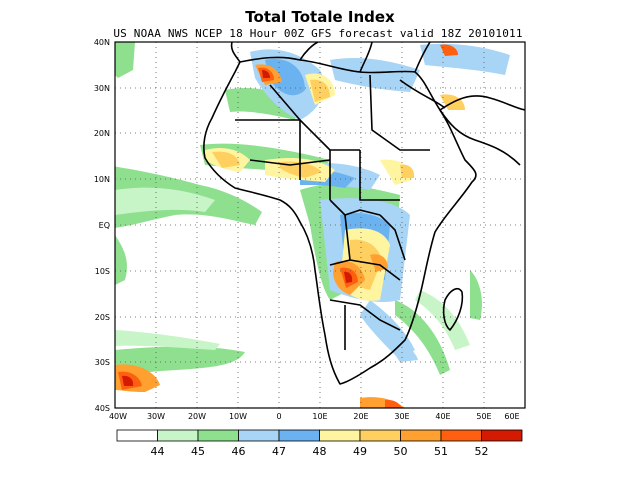 This screenshot has height=480, width=640. I want to click on lon-label-20e: 20E, so click(360, 416).